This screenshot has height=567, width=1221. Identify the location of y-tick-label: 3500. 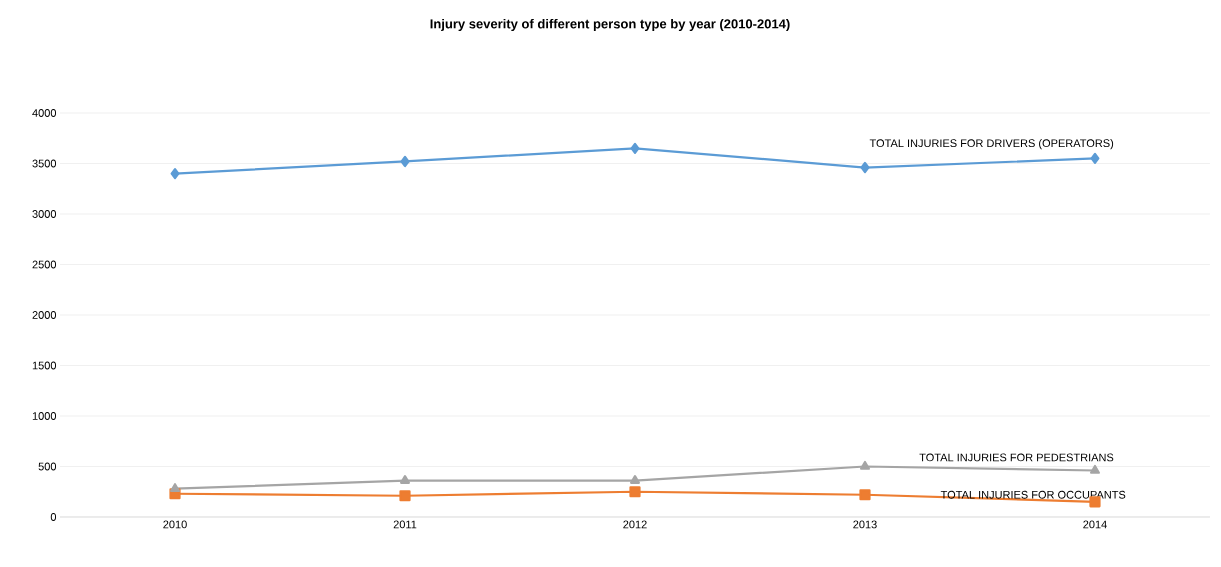
(44, 163).